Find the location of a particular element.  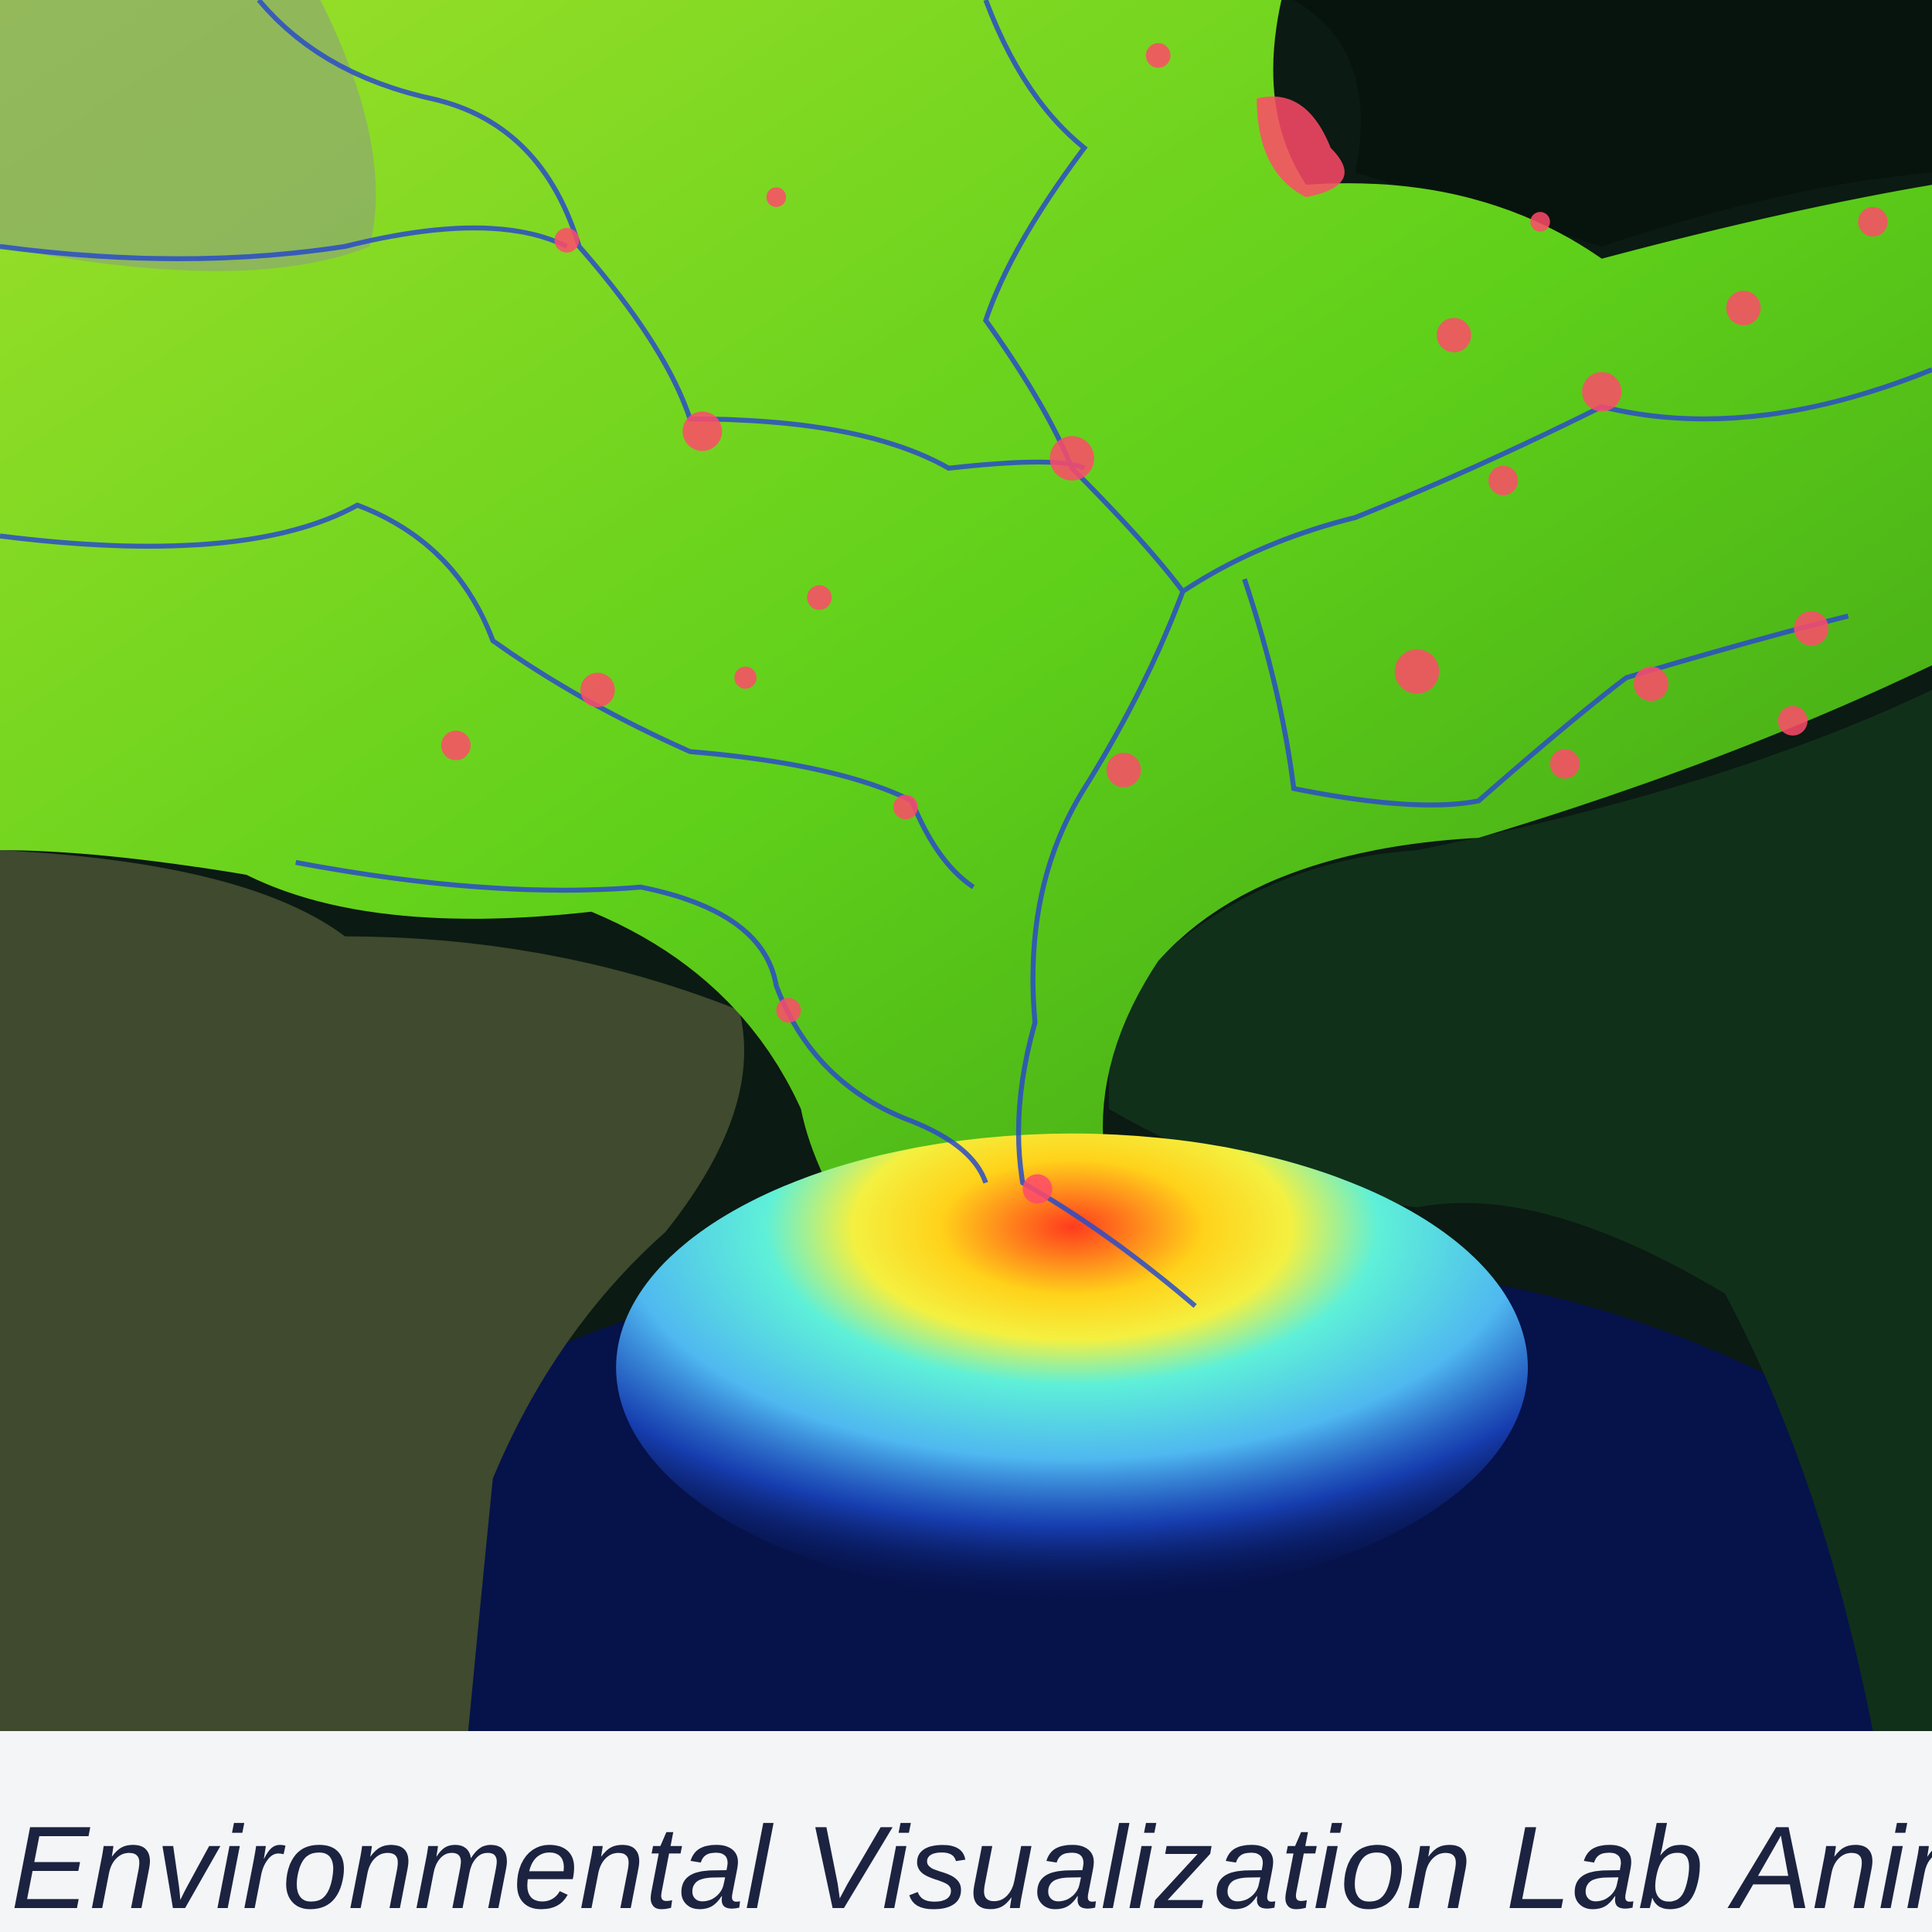

ohio-river is located at coordinates (1556, 481).